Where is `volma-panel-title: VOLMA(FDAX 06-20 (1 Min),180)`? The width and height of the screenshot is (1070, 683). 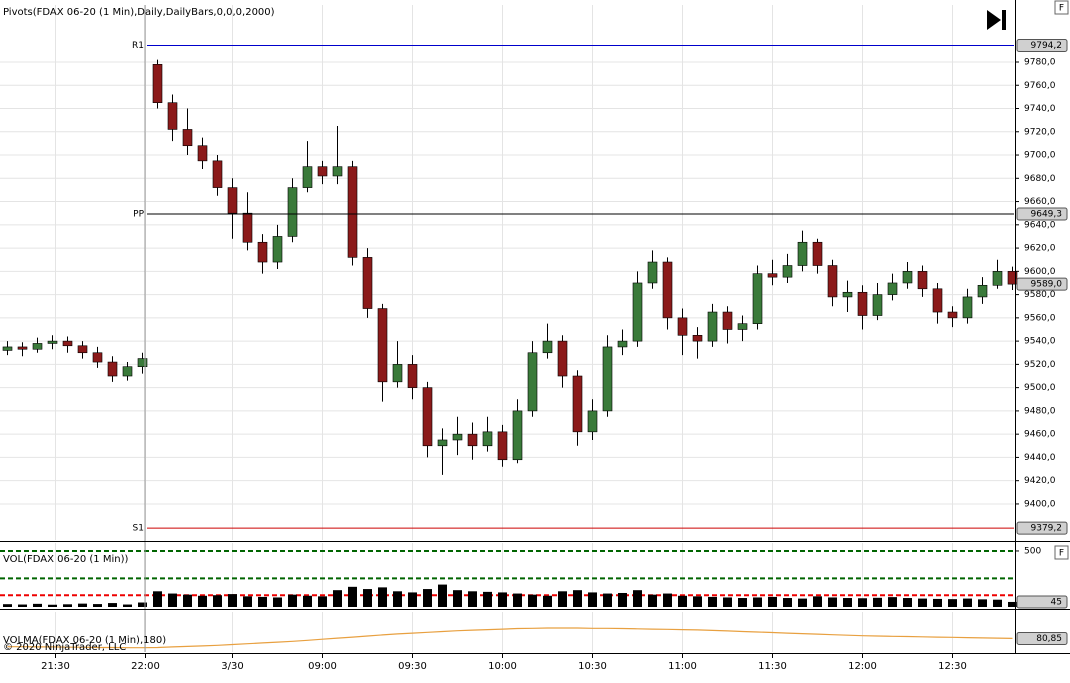
volma-panel-title: VOLMA(FDAX 06-20 (1 Min),180) is located at coordinates (84, 640).